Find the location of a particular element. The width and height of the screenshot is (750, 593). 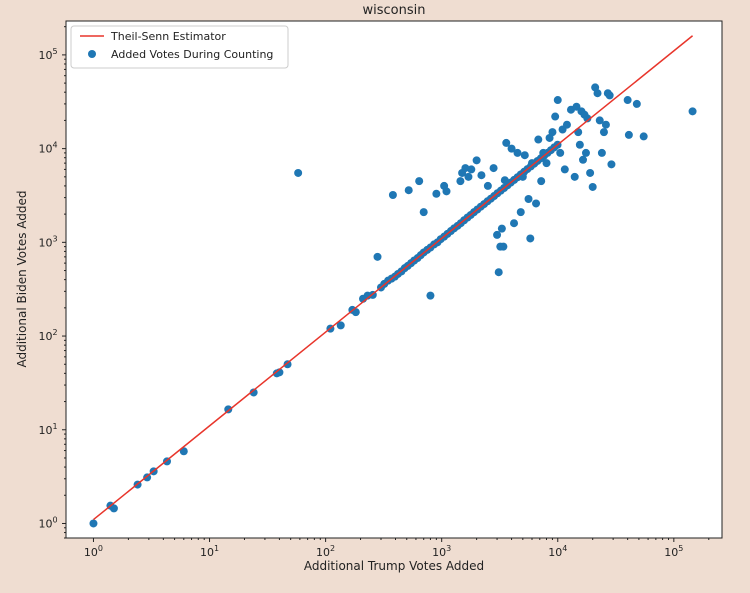

x-tick-label: 10⁰ is located at coordinates (93, 551).